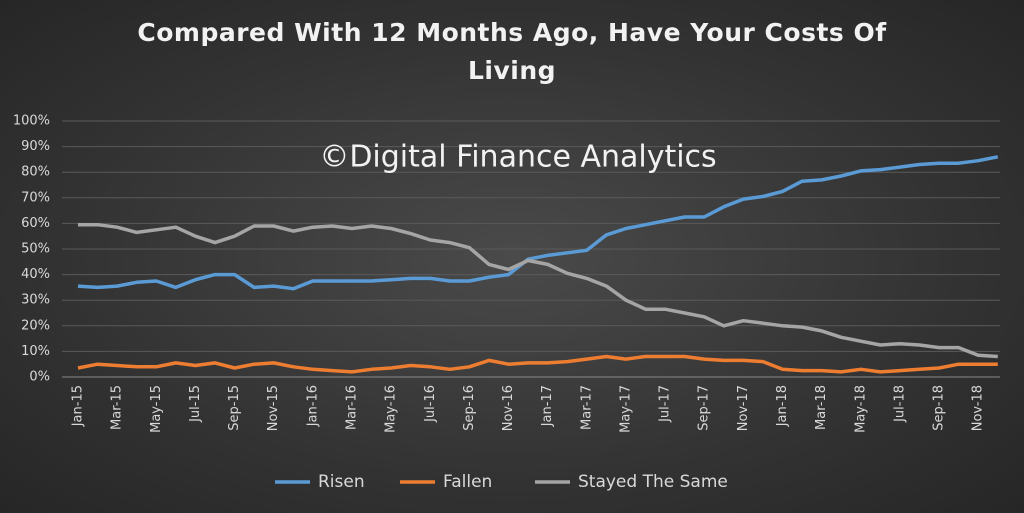  I want to click on y-tick-label: 70%, so click(35, 197).